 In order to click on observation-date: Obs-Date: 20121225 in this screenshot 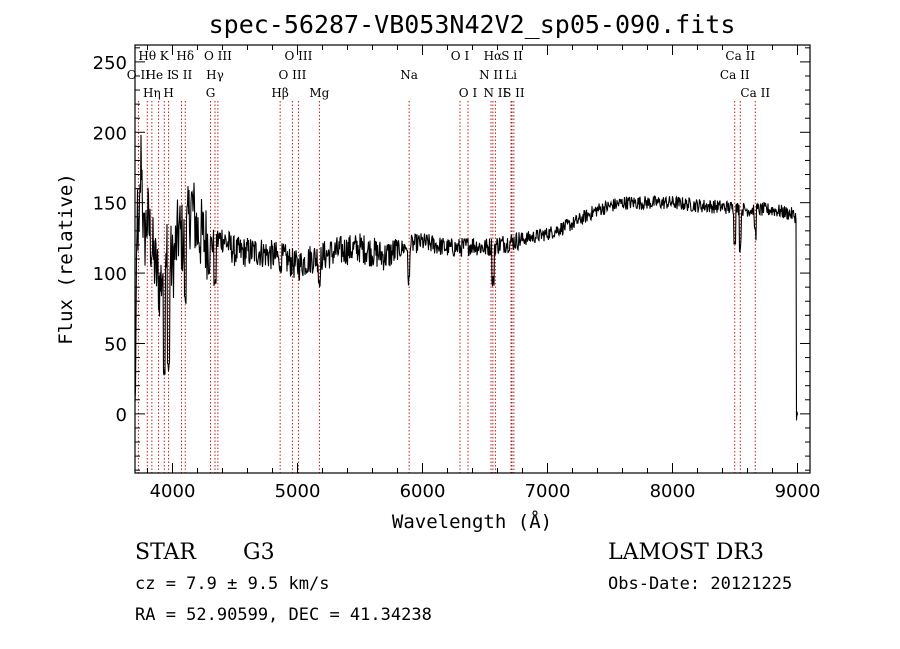, I will do `click(700, 584)`.